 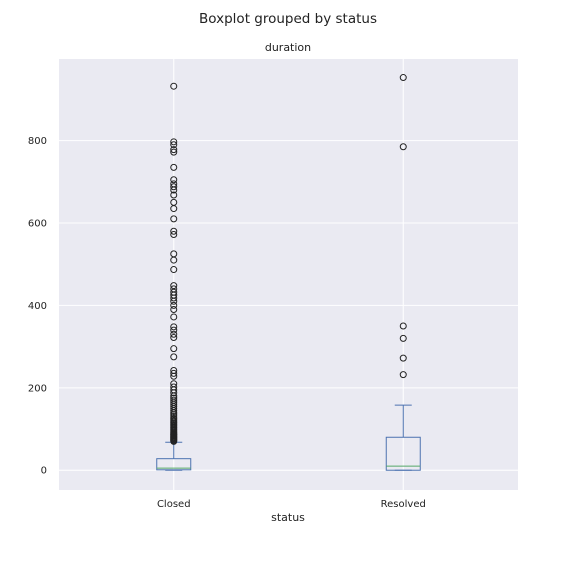 What do you see at coordinates (288, 517) in the screenshot?
I see `x-axis-label: status` at bounding box center [288, 517].